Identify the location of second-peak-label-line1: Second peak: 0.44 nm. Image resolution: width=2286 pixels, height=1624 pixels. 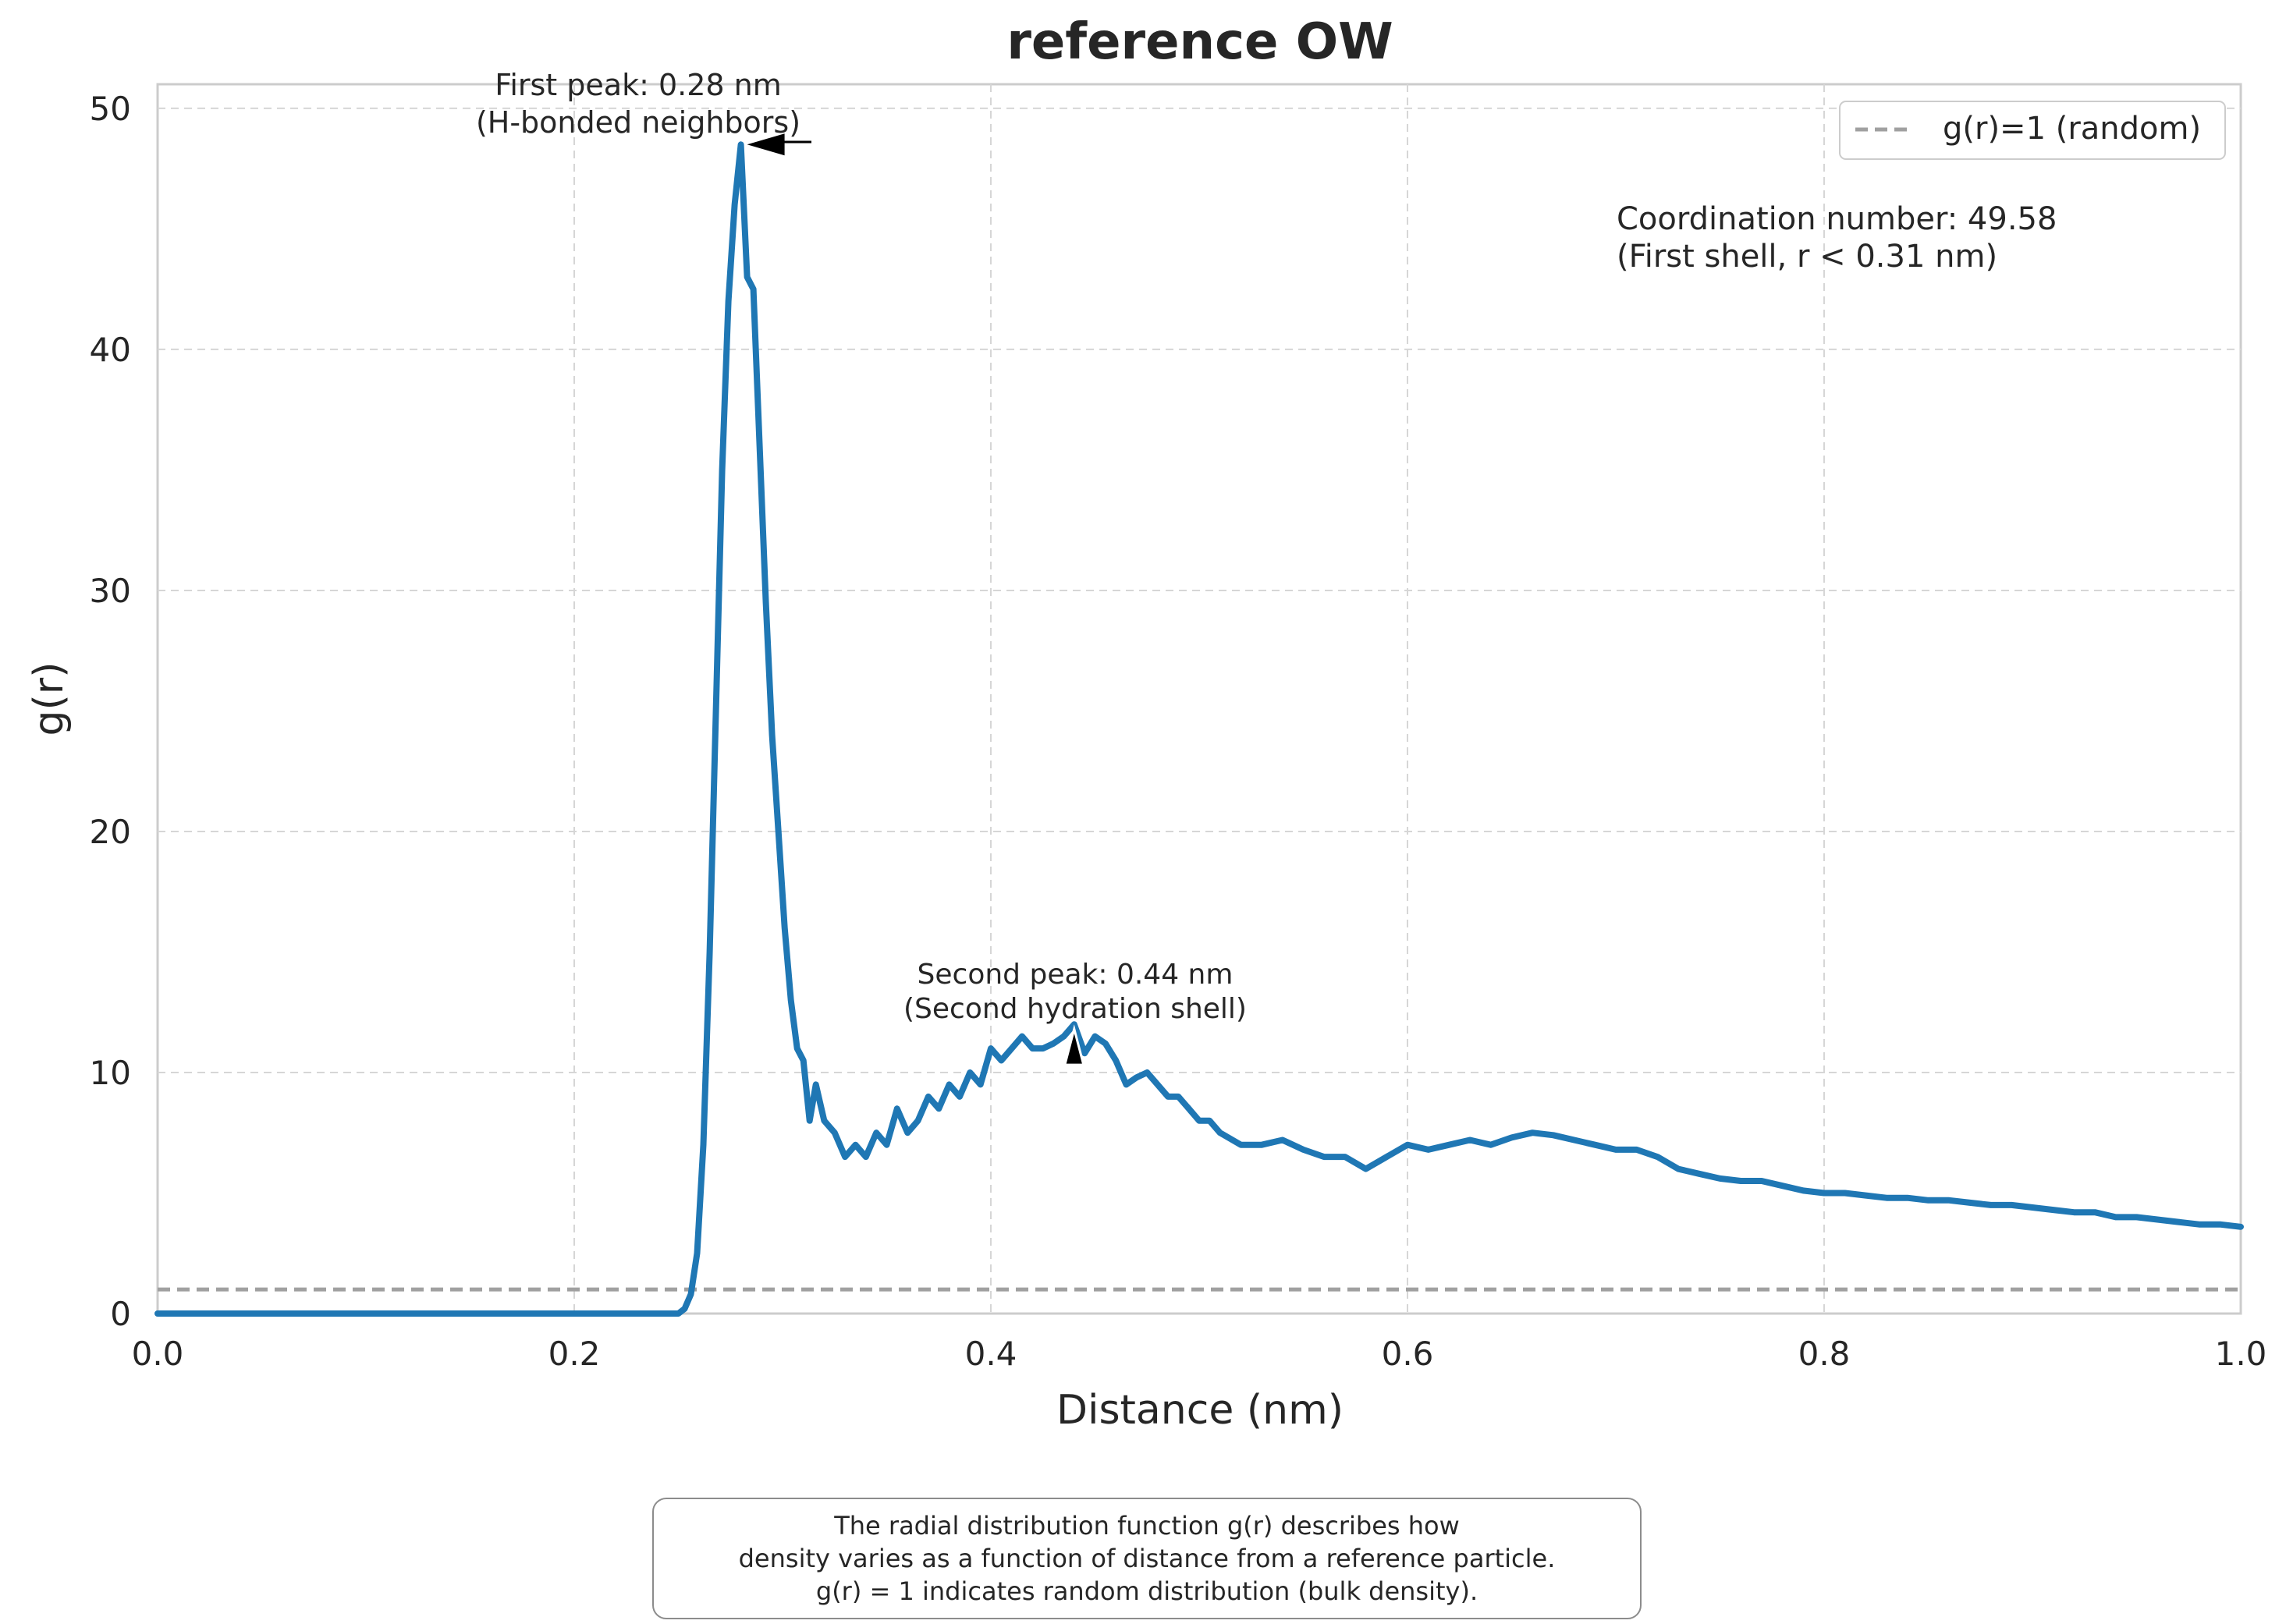
(1076, 975).